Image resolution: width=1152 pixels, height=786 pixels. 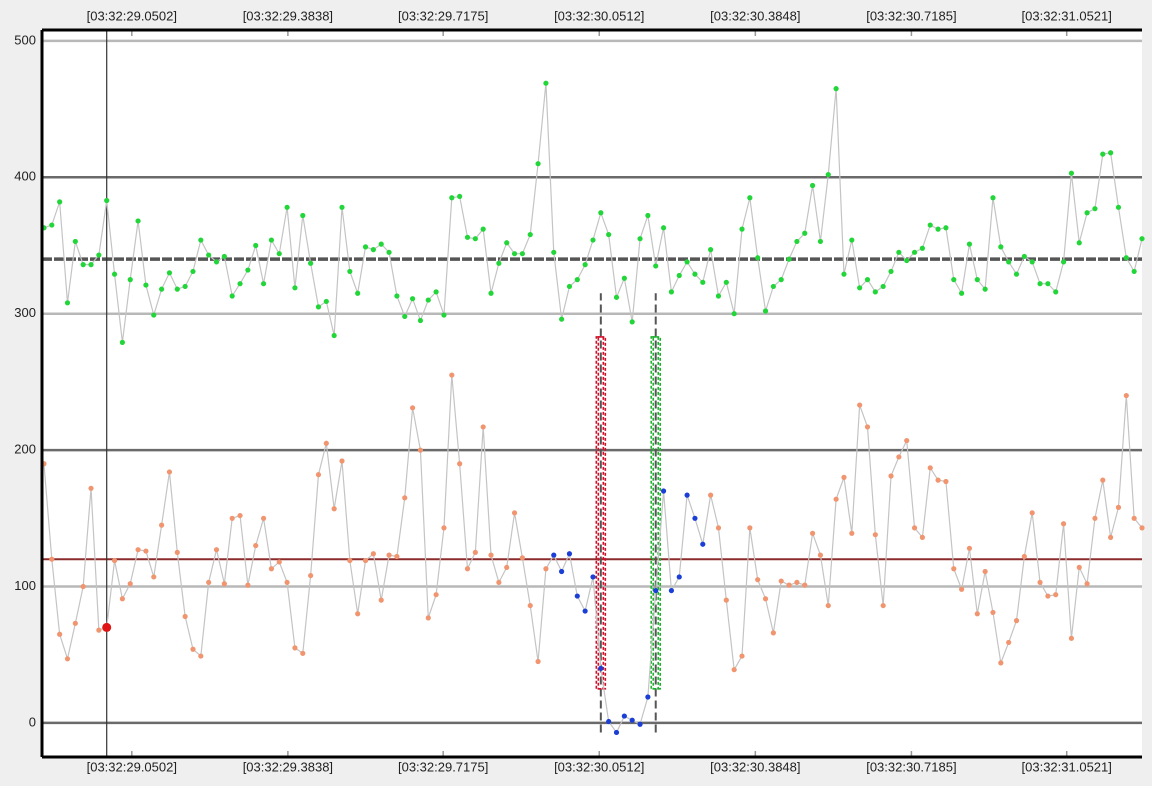 What do you see at coordinates (1067, 15) in the screenshot?
I see `x-tick-label-top: [03:32:31.0521]` at bounding box center [1067, 15].